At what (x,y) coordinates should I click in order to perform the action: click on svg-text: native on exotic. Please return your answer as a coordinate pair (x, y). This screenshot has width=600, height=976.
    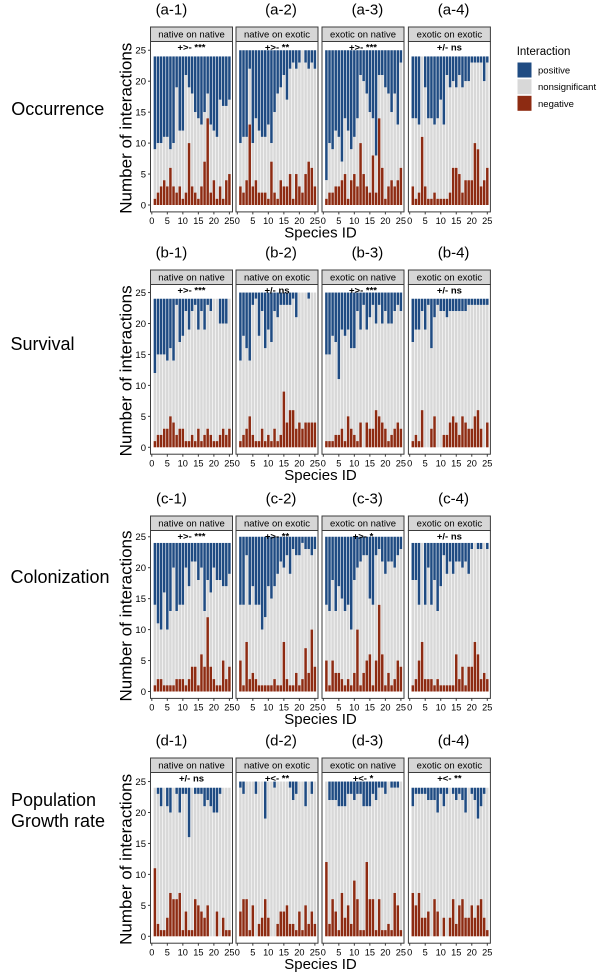
    Looking at the image, I should click on (277, 524).